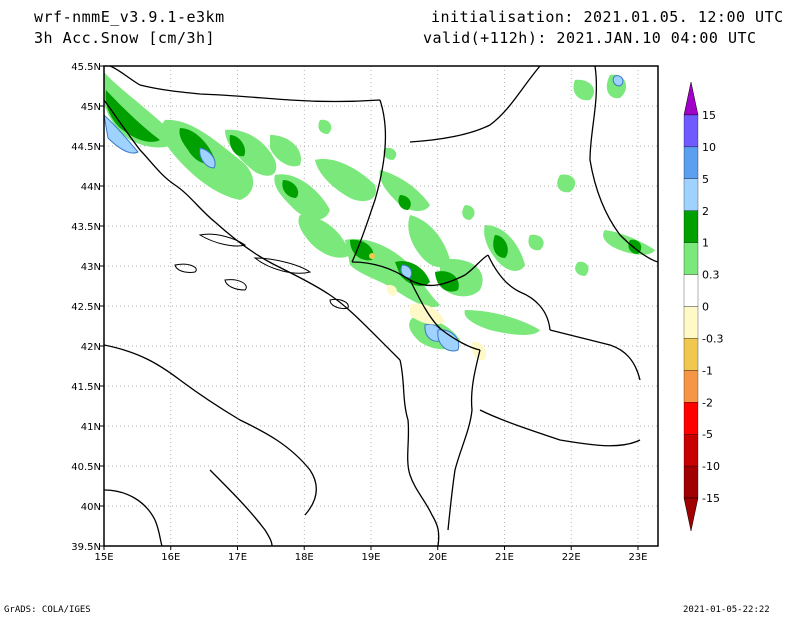 The width and height of the screenshot is (800, 618). Describe the element at coordinates (705, 243) in the screenshot. I see `colorbar-label-4: 1` at that location.